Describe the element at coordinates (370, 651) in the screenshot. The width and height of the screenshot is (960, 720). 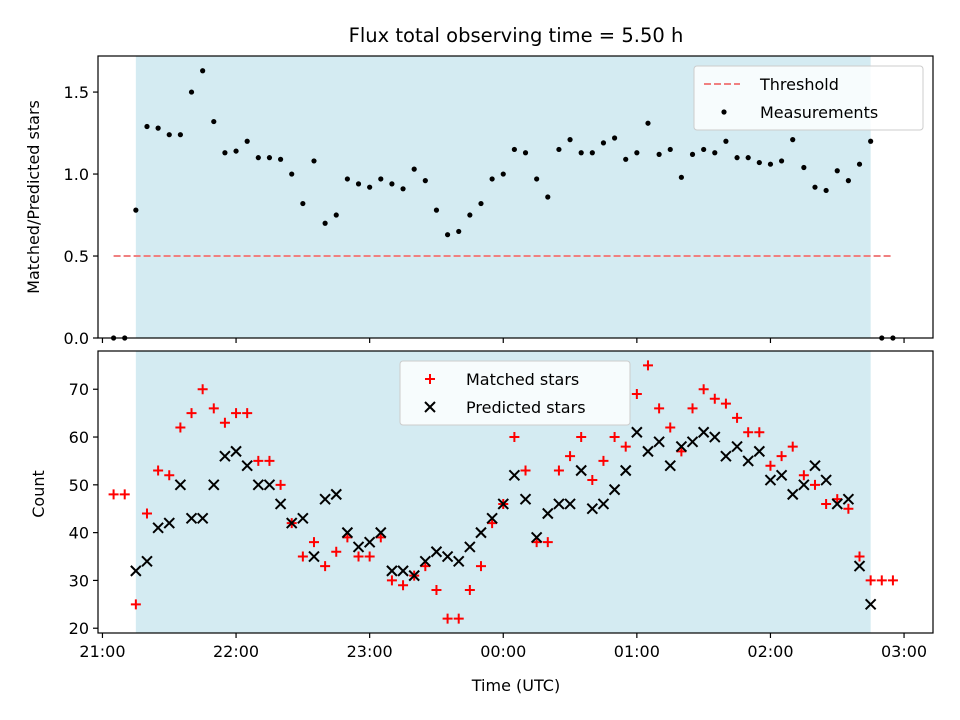
I see `x-tick-label: 23:00` at that location.